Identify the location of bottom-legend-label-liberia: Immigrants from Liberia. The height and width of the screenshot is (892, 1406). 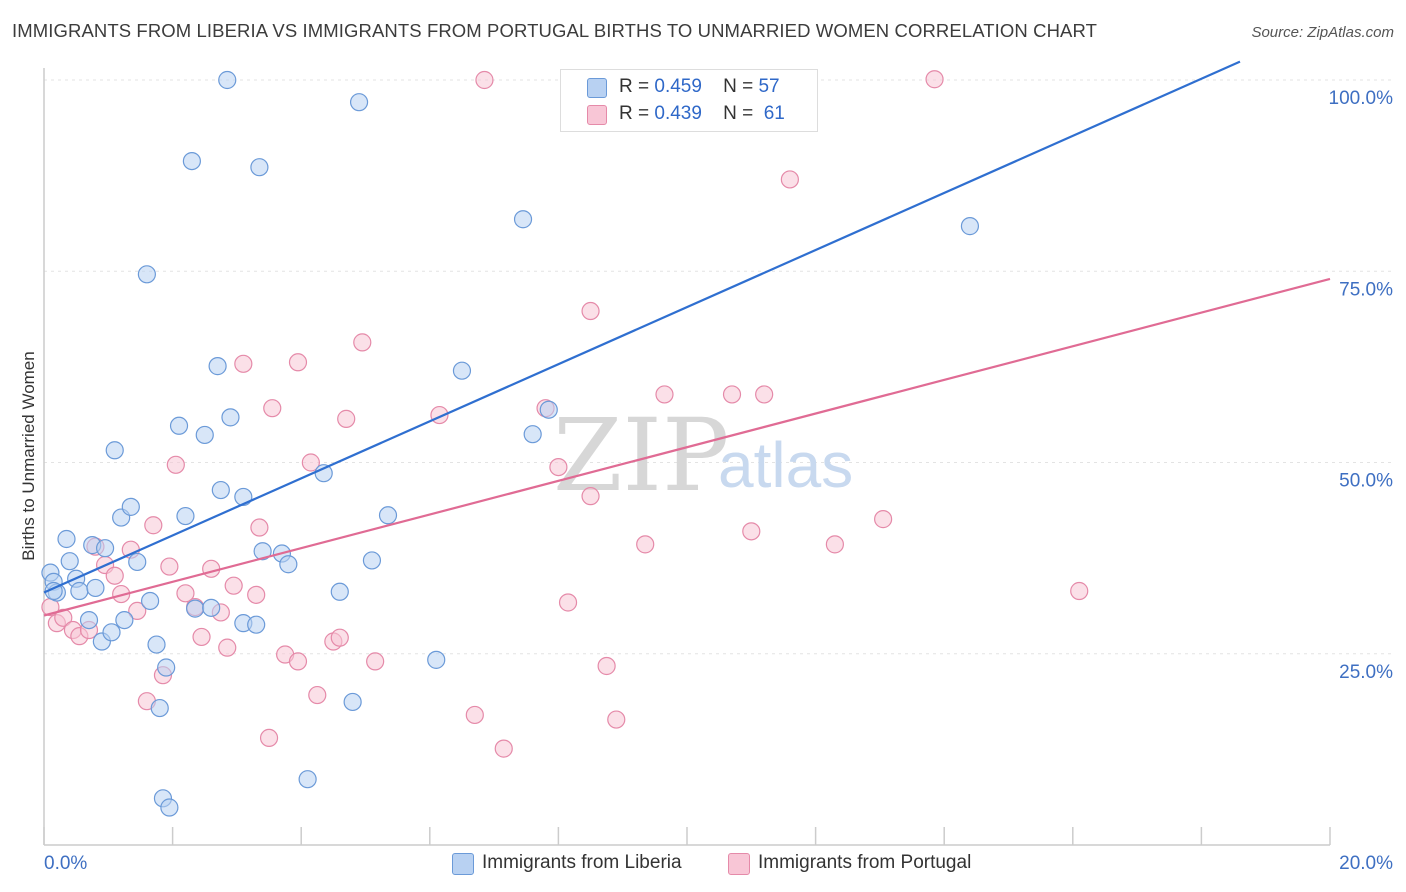
(582, 862).